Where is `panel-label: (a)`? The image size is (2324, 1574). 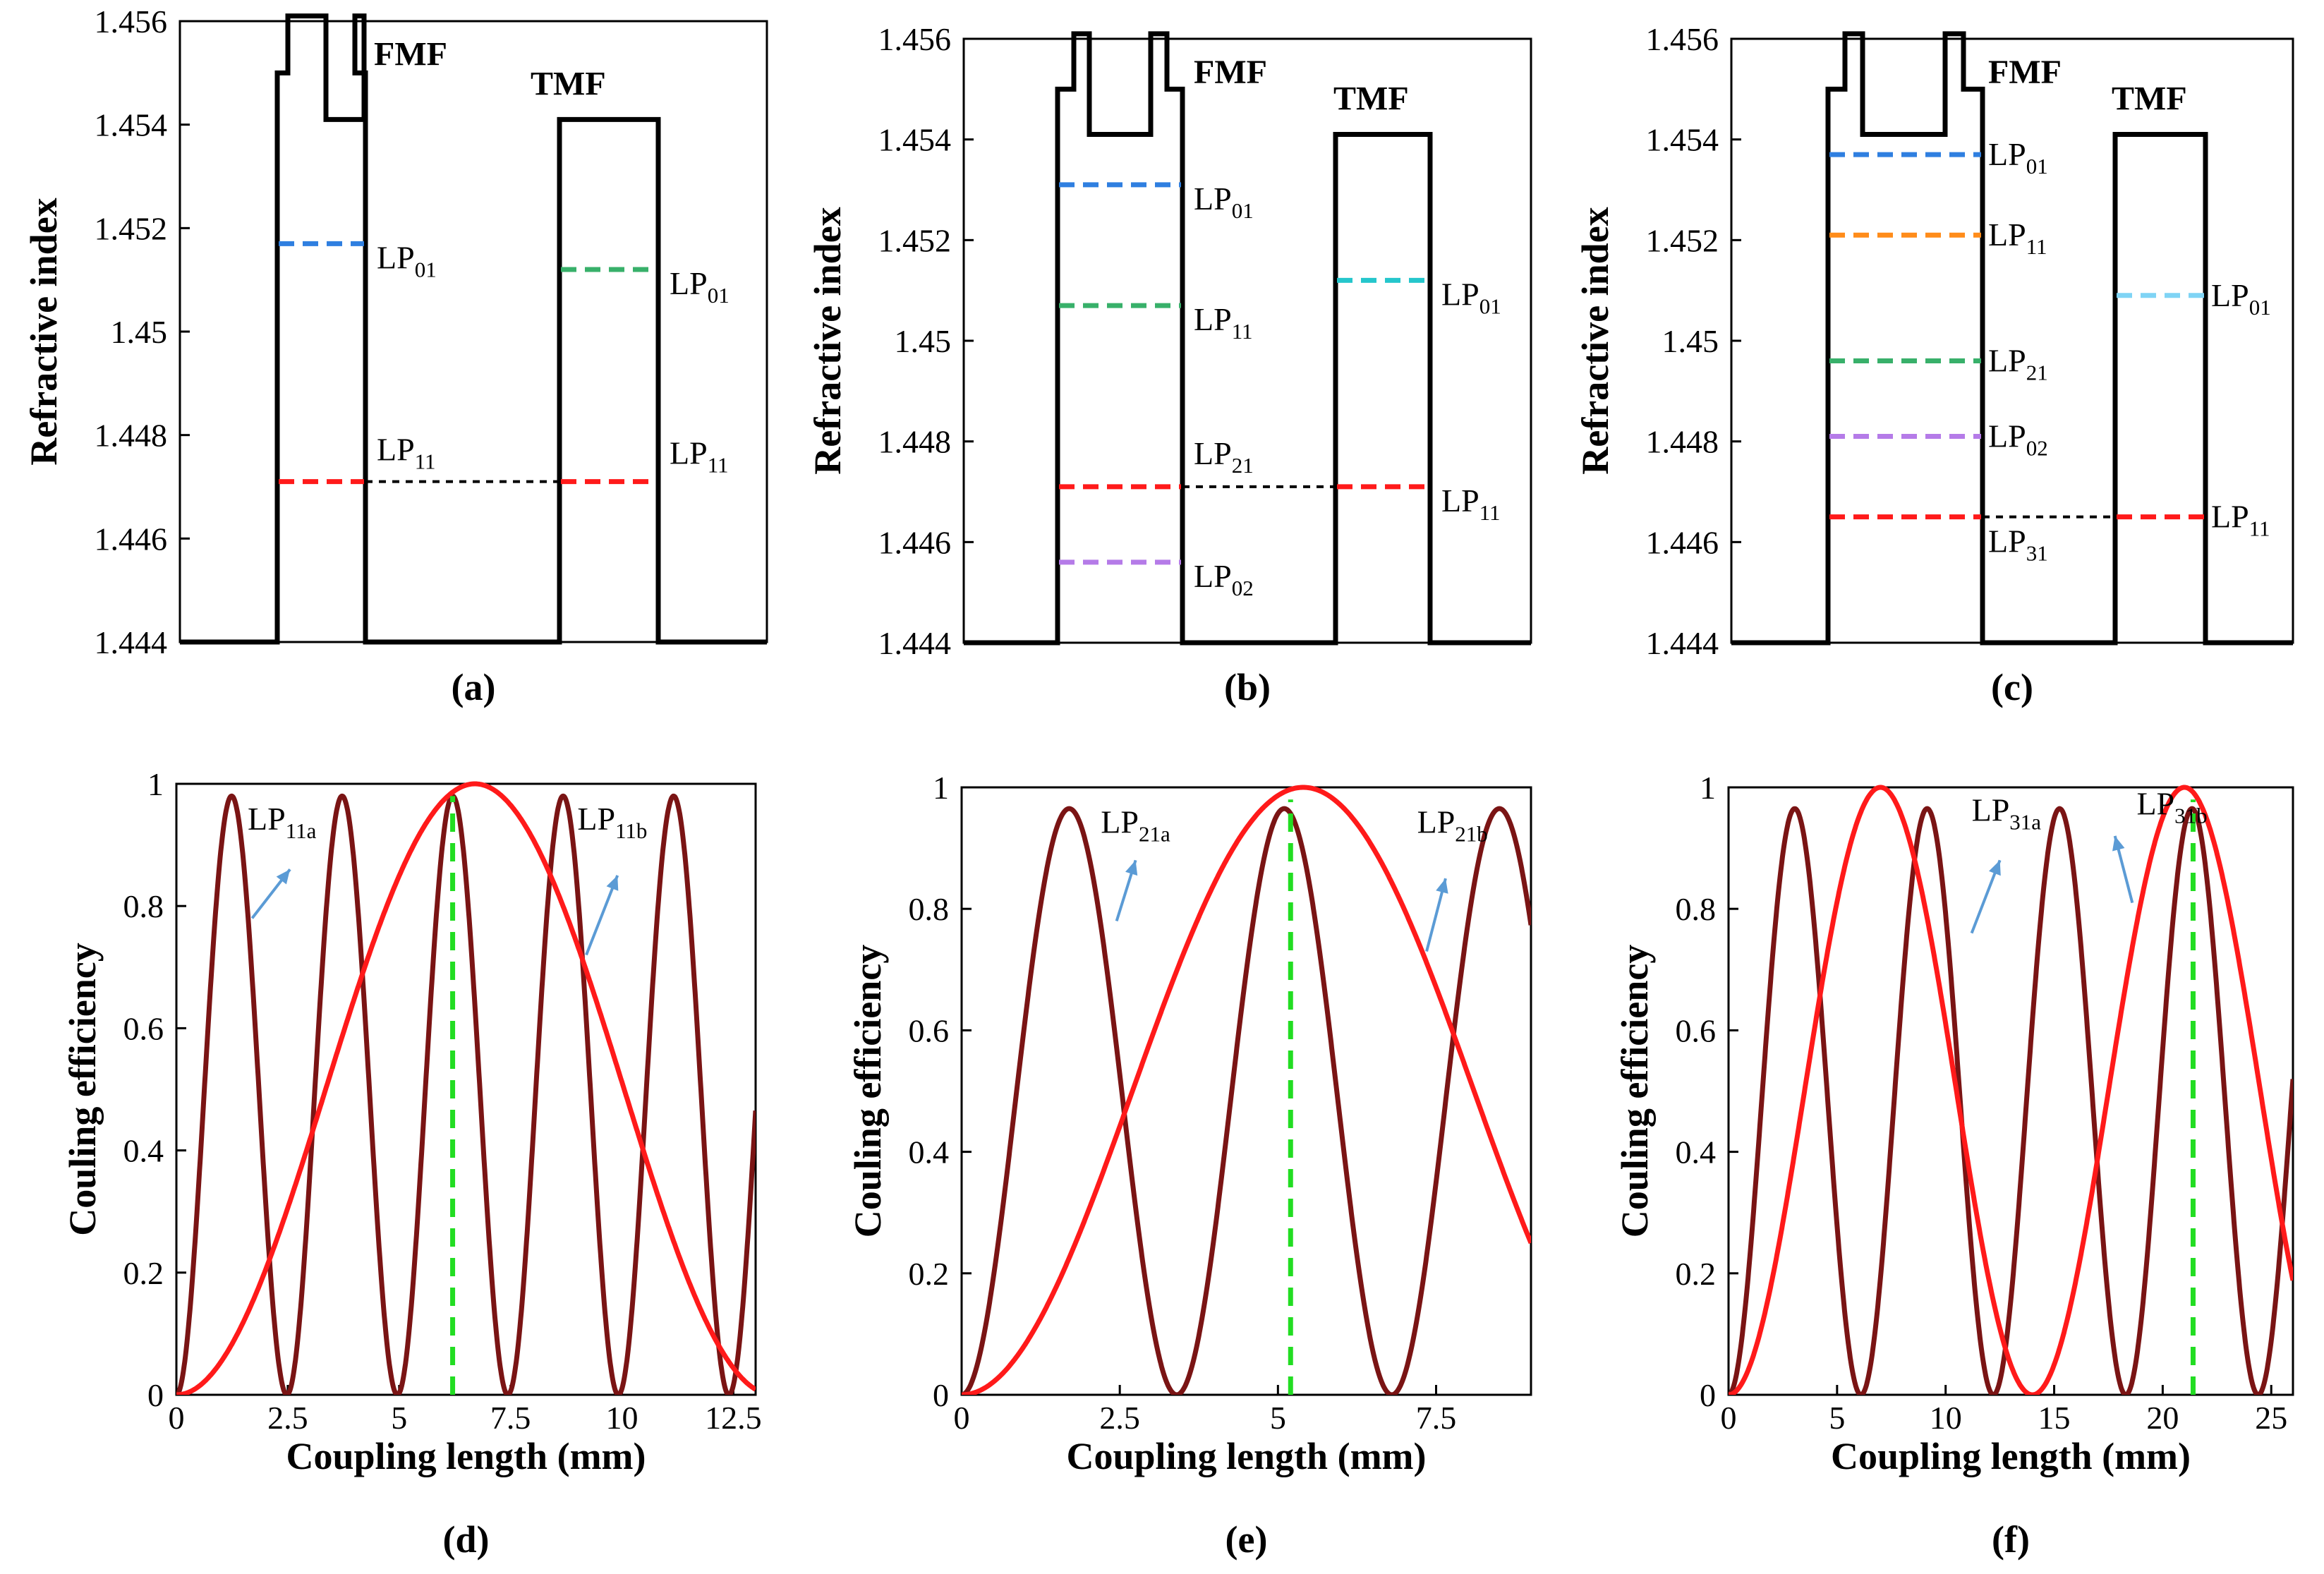
panel-label: (a) is located at coordinates (474, 687).